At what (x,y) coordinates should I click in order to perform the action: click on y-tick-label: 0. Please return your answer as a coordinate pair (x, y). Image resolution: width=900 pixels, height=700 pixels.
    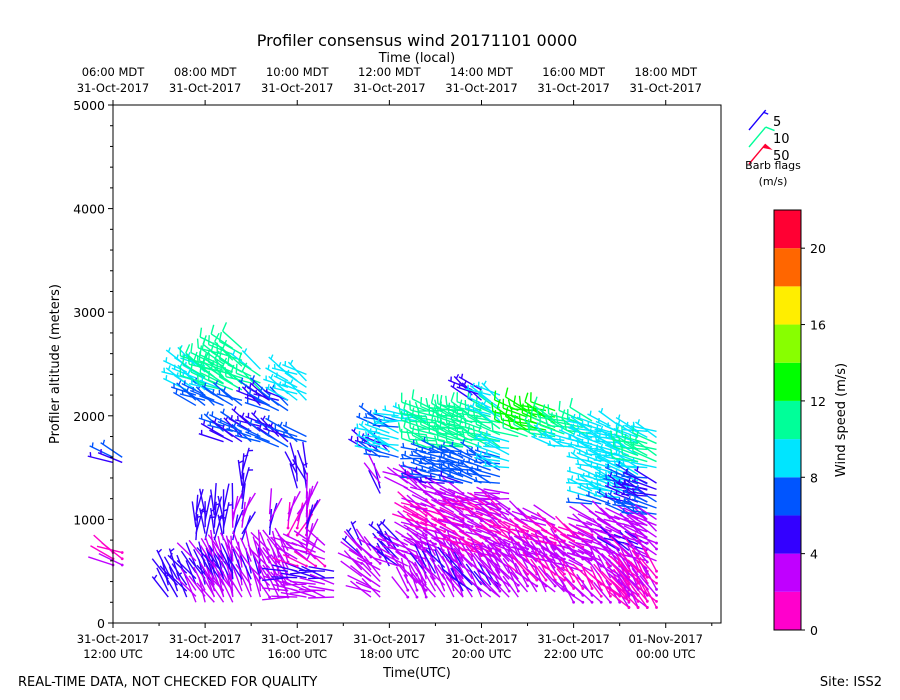
    Looking at the image, I should click on (101, 623).